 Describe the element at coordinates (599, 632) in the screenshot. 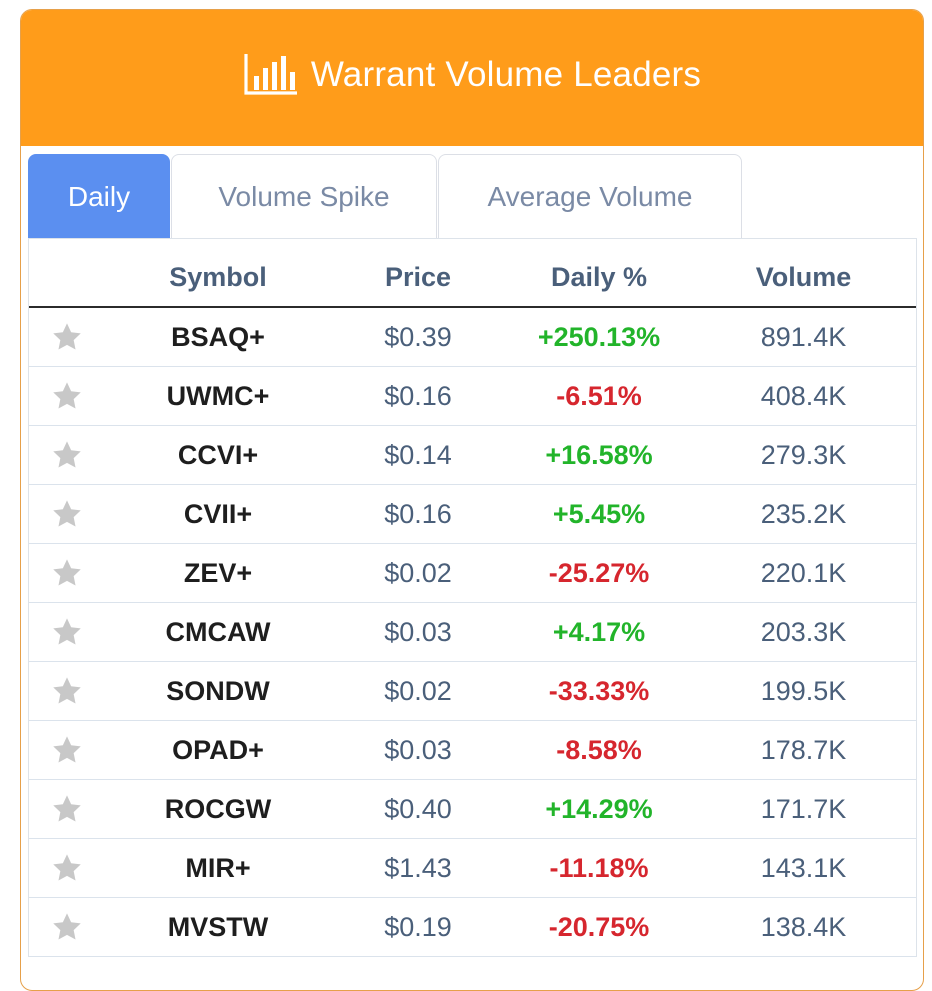

I see `daily-pct-cell: +4.17%` at that location.